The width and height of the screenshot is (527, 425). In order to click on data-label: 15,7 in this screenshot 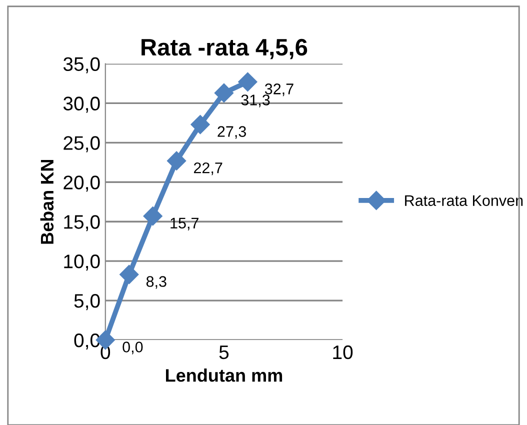, I will do `click(184, 224)`.